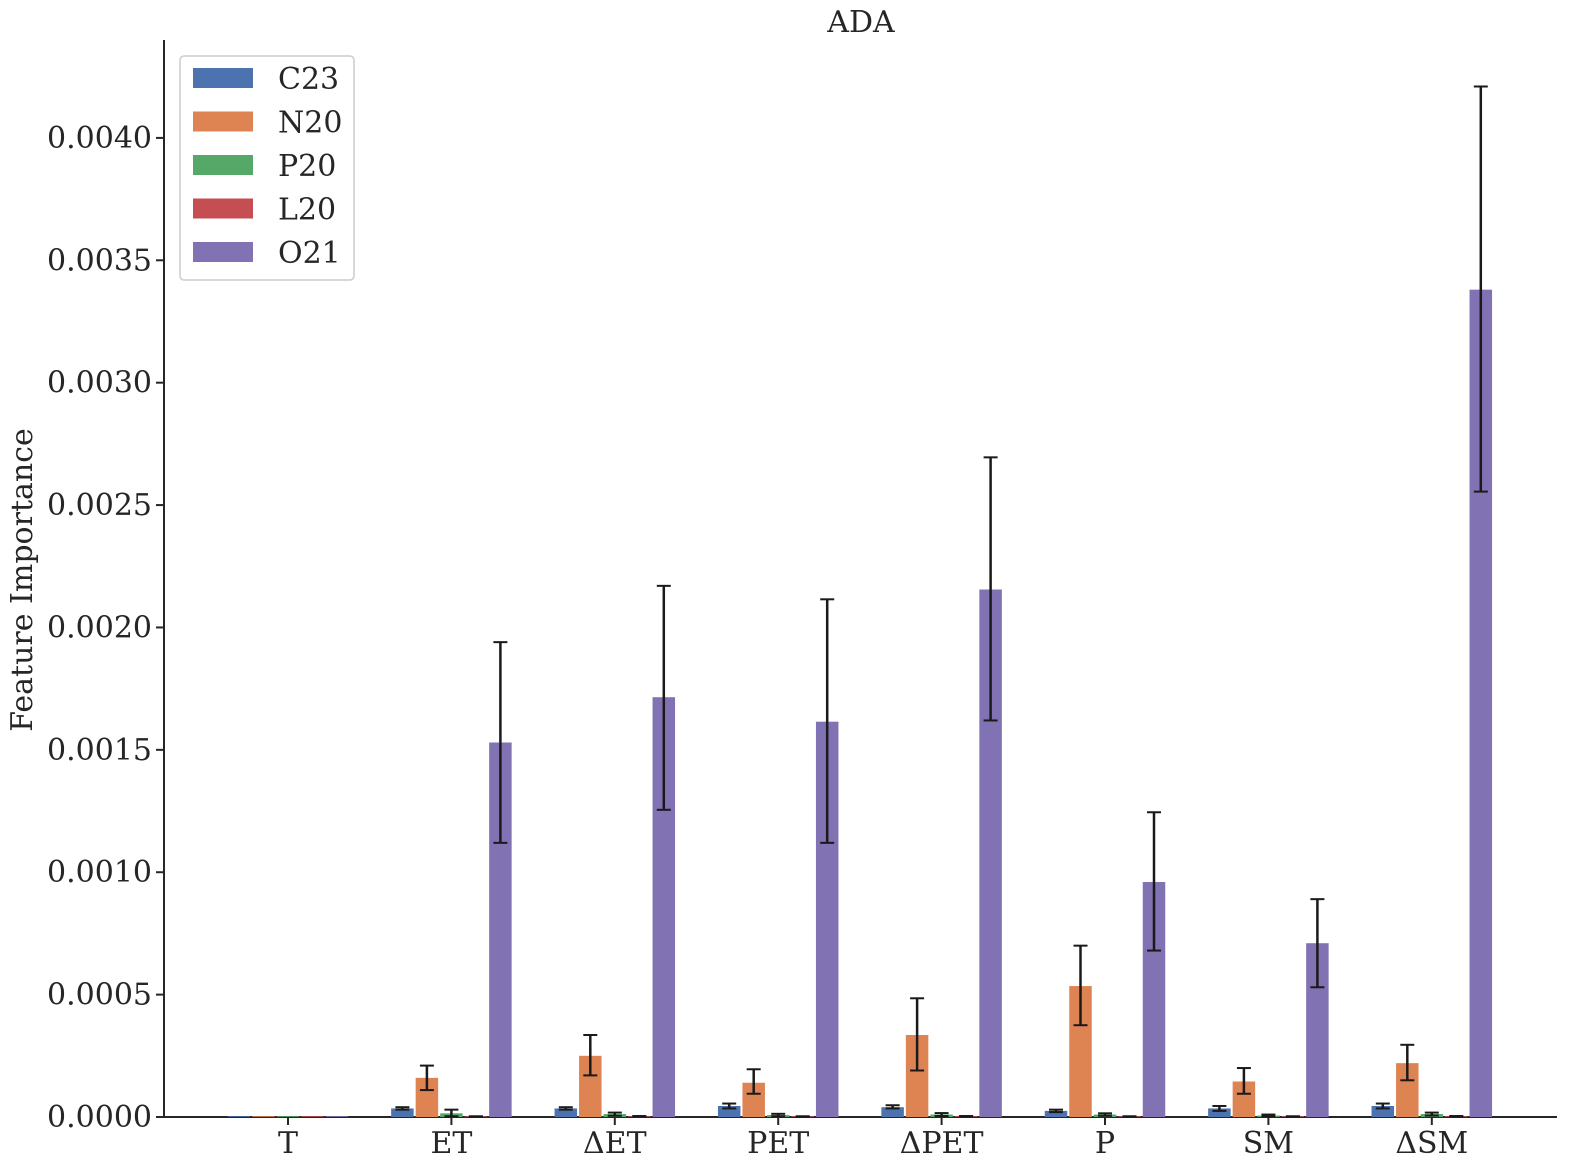  Describe the element at coordinates (1105, 1143) in the screenshot. I see `x-tick-label: P` at that location.